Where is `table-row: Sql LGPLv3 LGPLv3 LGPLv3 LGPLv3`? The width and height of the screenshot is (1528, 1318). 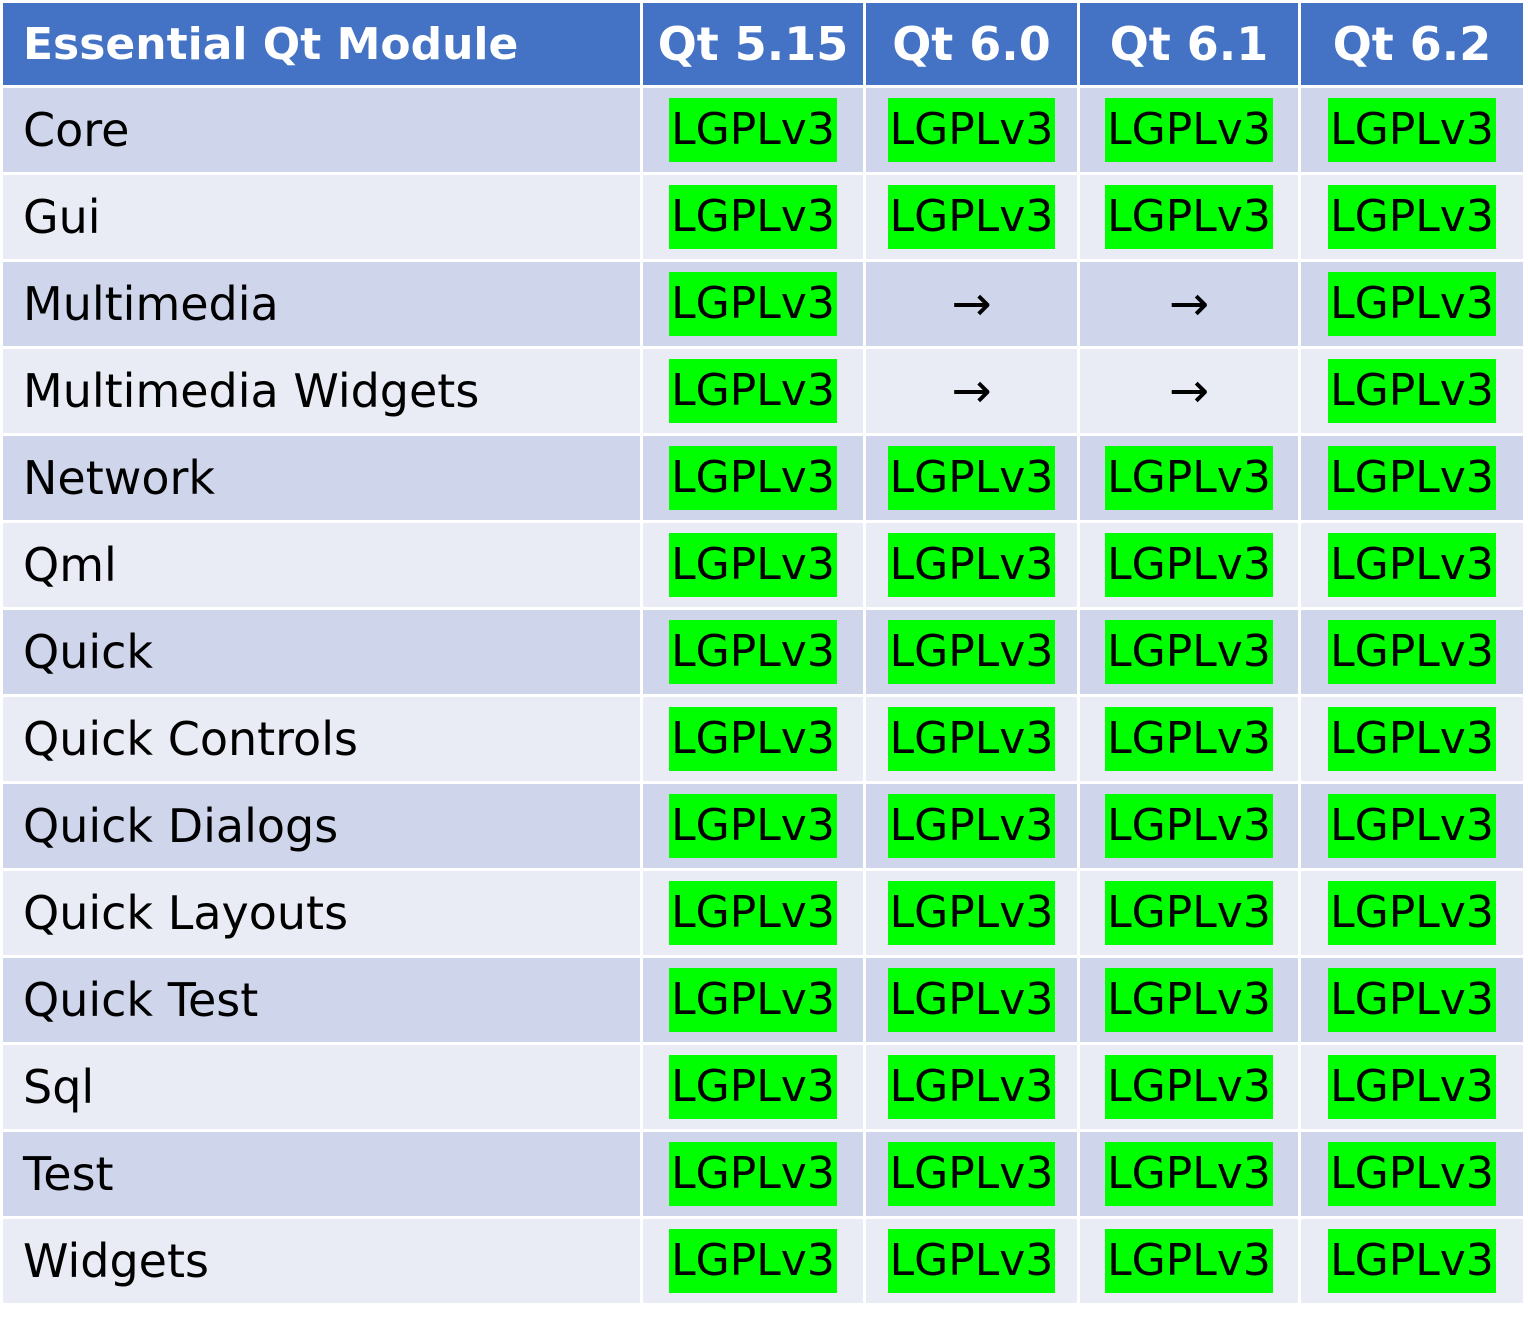
table-row: Sql LGPLv3 LGPLv3 LGPLv3 LGPLv3 is located at coordinates (763, 1088).